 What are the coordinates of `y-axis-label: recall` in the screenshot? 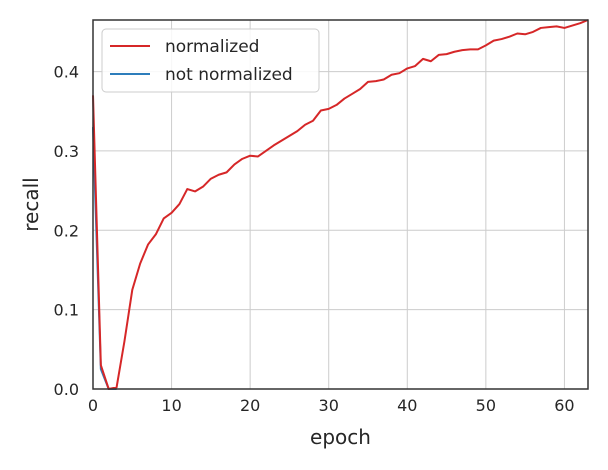 It's located at (31, 204).